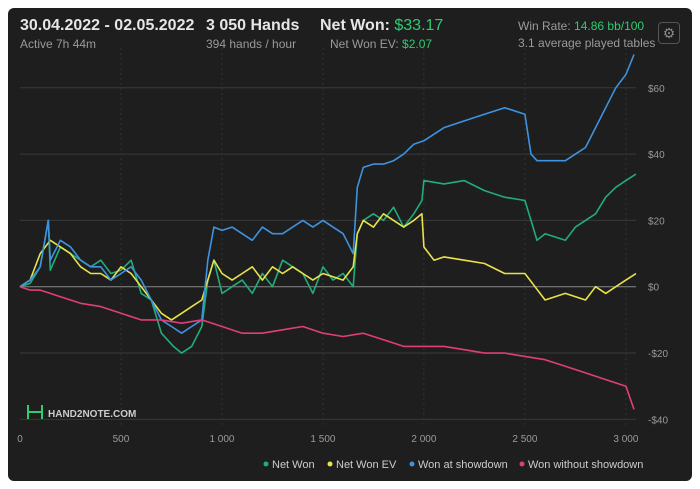 The image size is (700, 489). What do you see at coordinates (419, 25) in the screenshot?
I see `net-won-value: $33.17` at bounding box center [419, 25].